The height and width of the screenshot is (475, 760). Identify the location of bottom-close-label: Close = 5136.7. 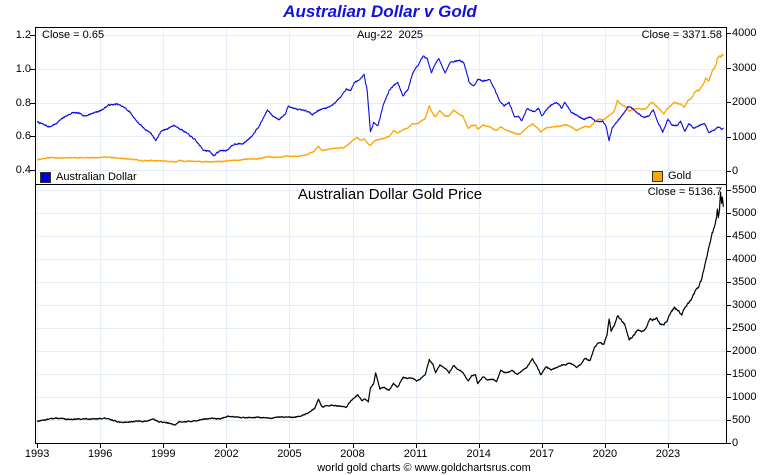
(684, 192).